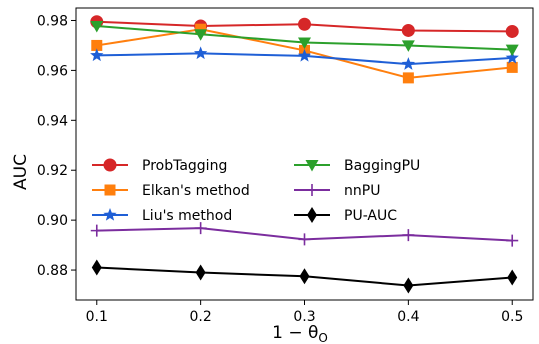 This screenshot has width=539, height=344. I want to click on legend-item-nnpu: nnPU, so click(337, 191).